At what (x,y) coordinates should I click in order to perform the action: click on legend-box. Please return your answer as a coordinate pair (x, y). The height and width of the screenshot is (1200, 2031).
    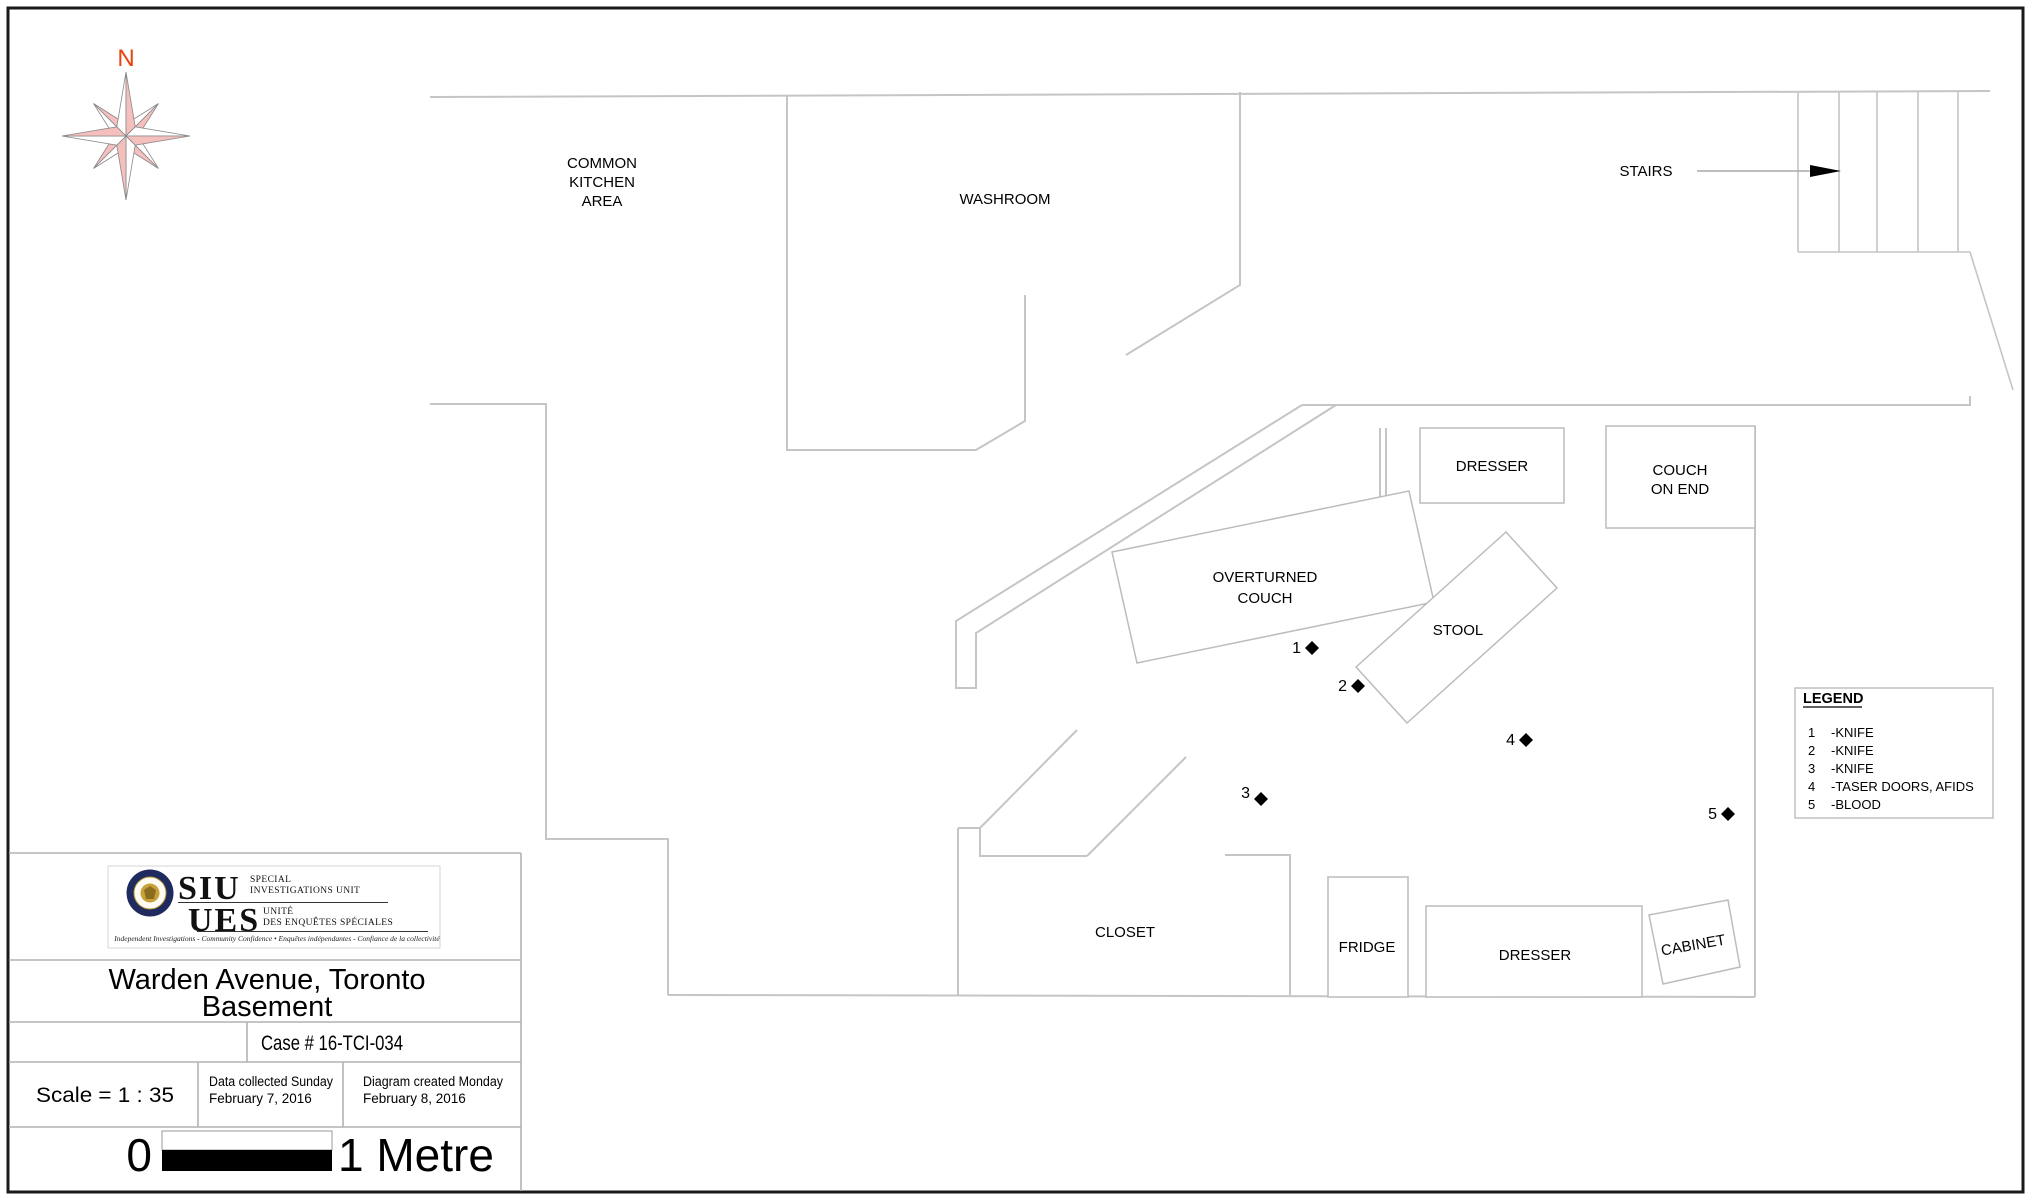
    Looking at the image, I should click on (1894, 753).